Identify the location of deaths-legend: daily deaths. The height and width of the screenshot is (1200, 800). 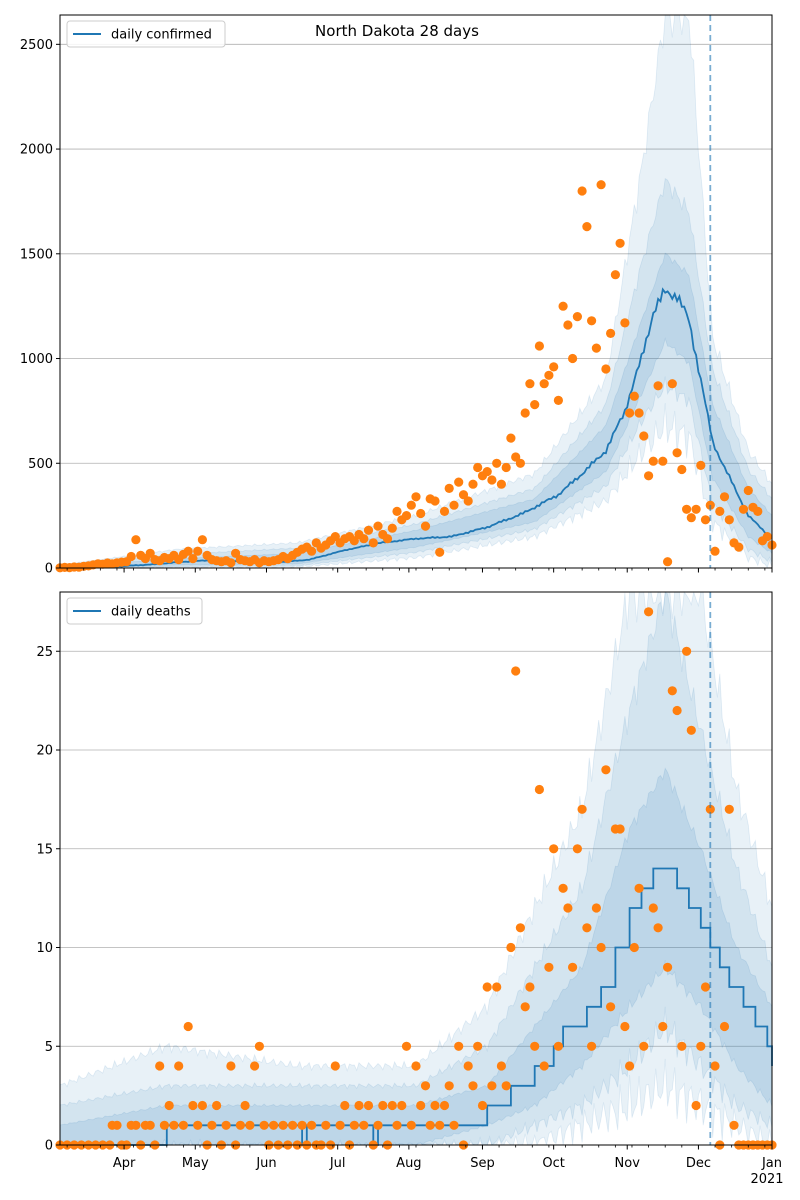
(134, 611).